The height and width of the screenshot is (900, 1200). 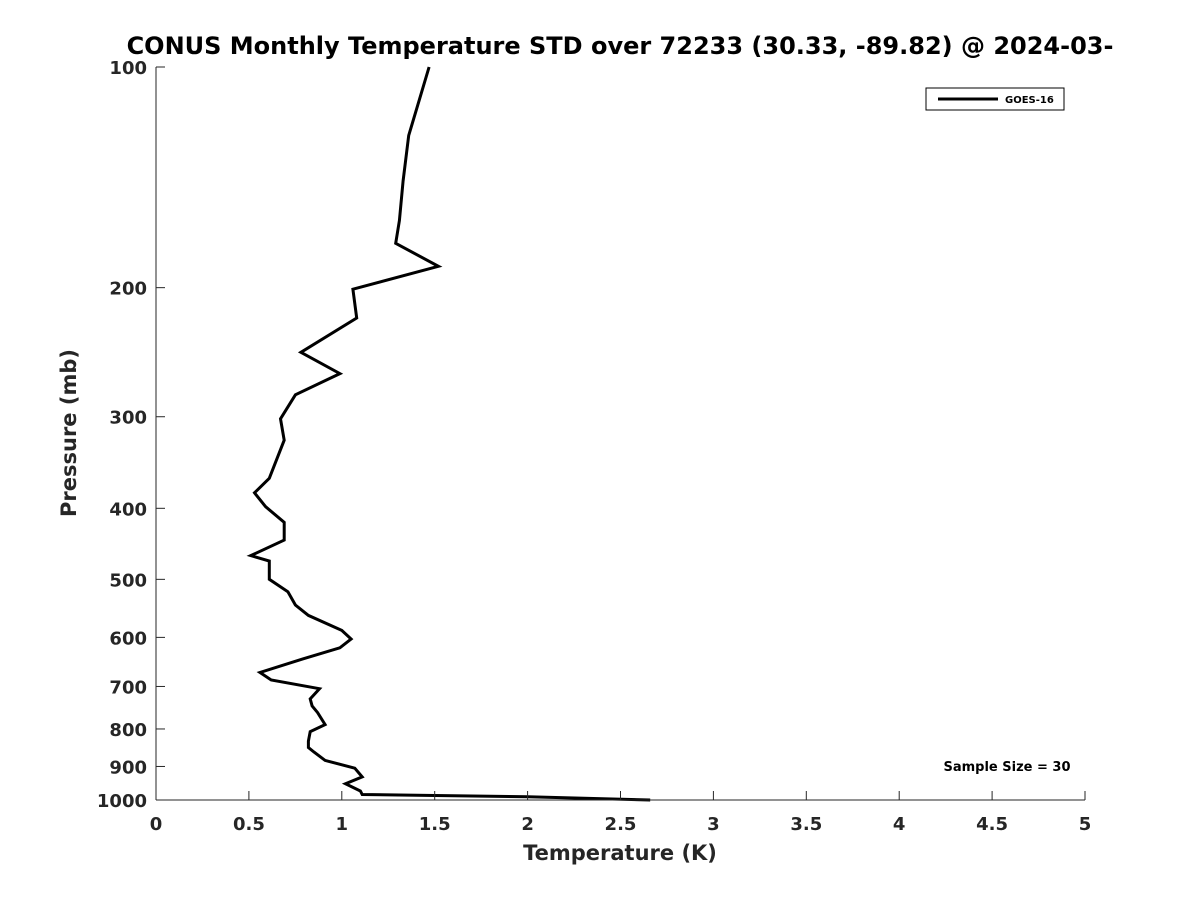 I want to click on x-tick-label: 1.5, so click(x=435, y=824).